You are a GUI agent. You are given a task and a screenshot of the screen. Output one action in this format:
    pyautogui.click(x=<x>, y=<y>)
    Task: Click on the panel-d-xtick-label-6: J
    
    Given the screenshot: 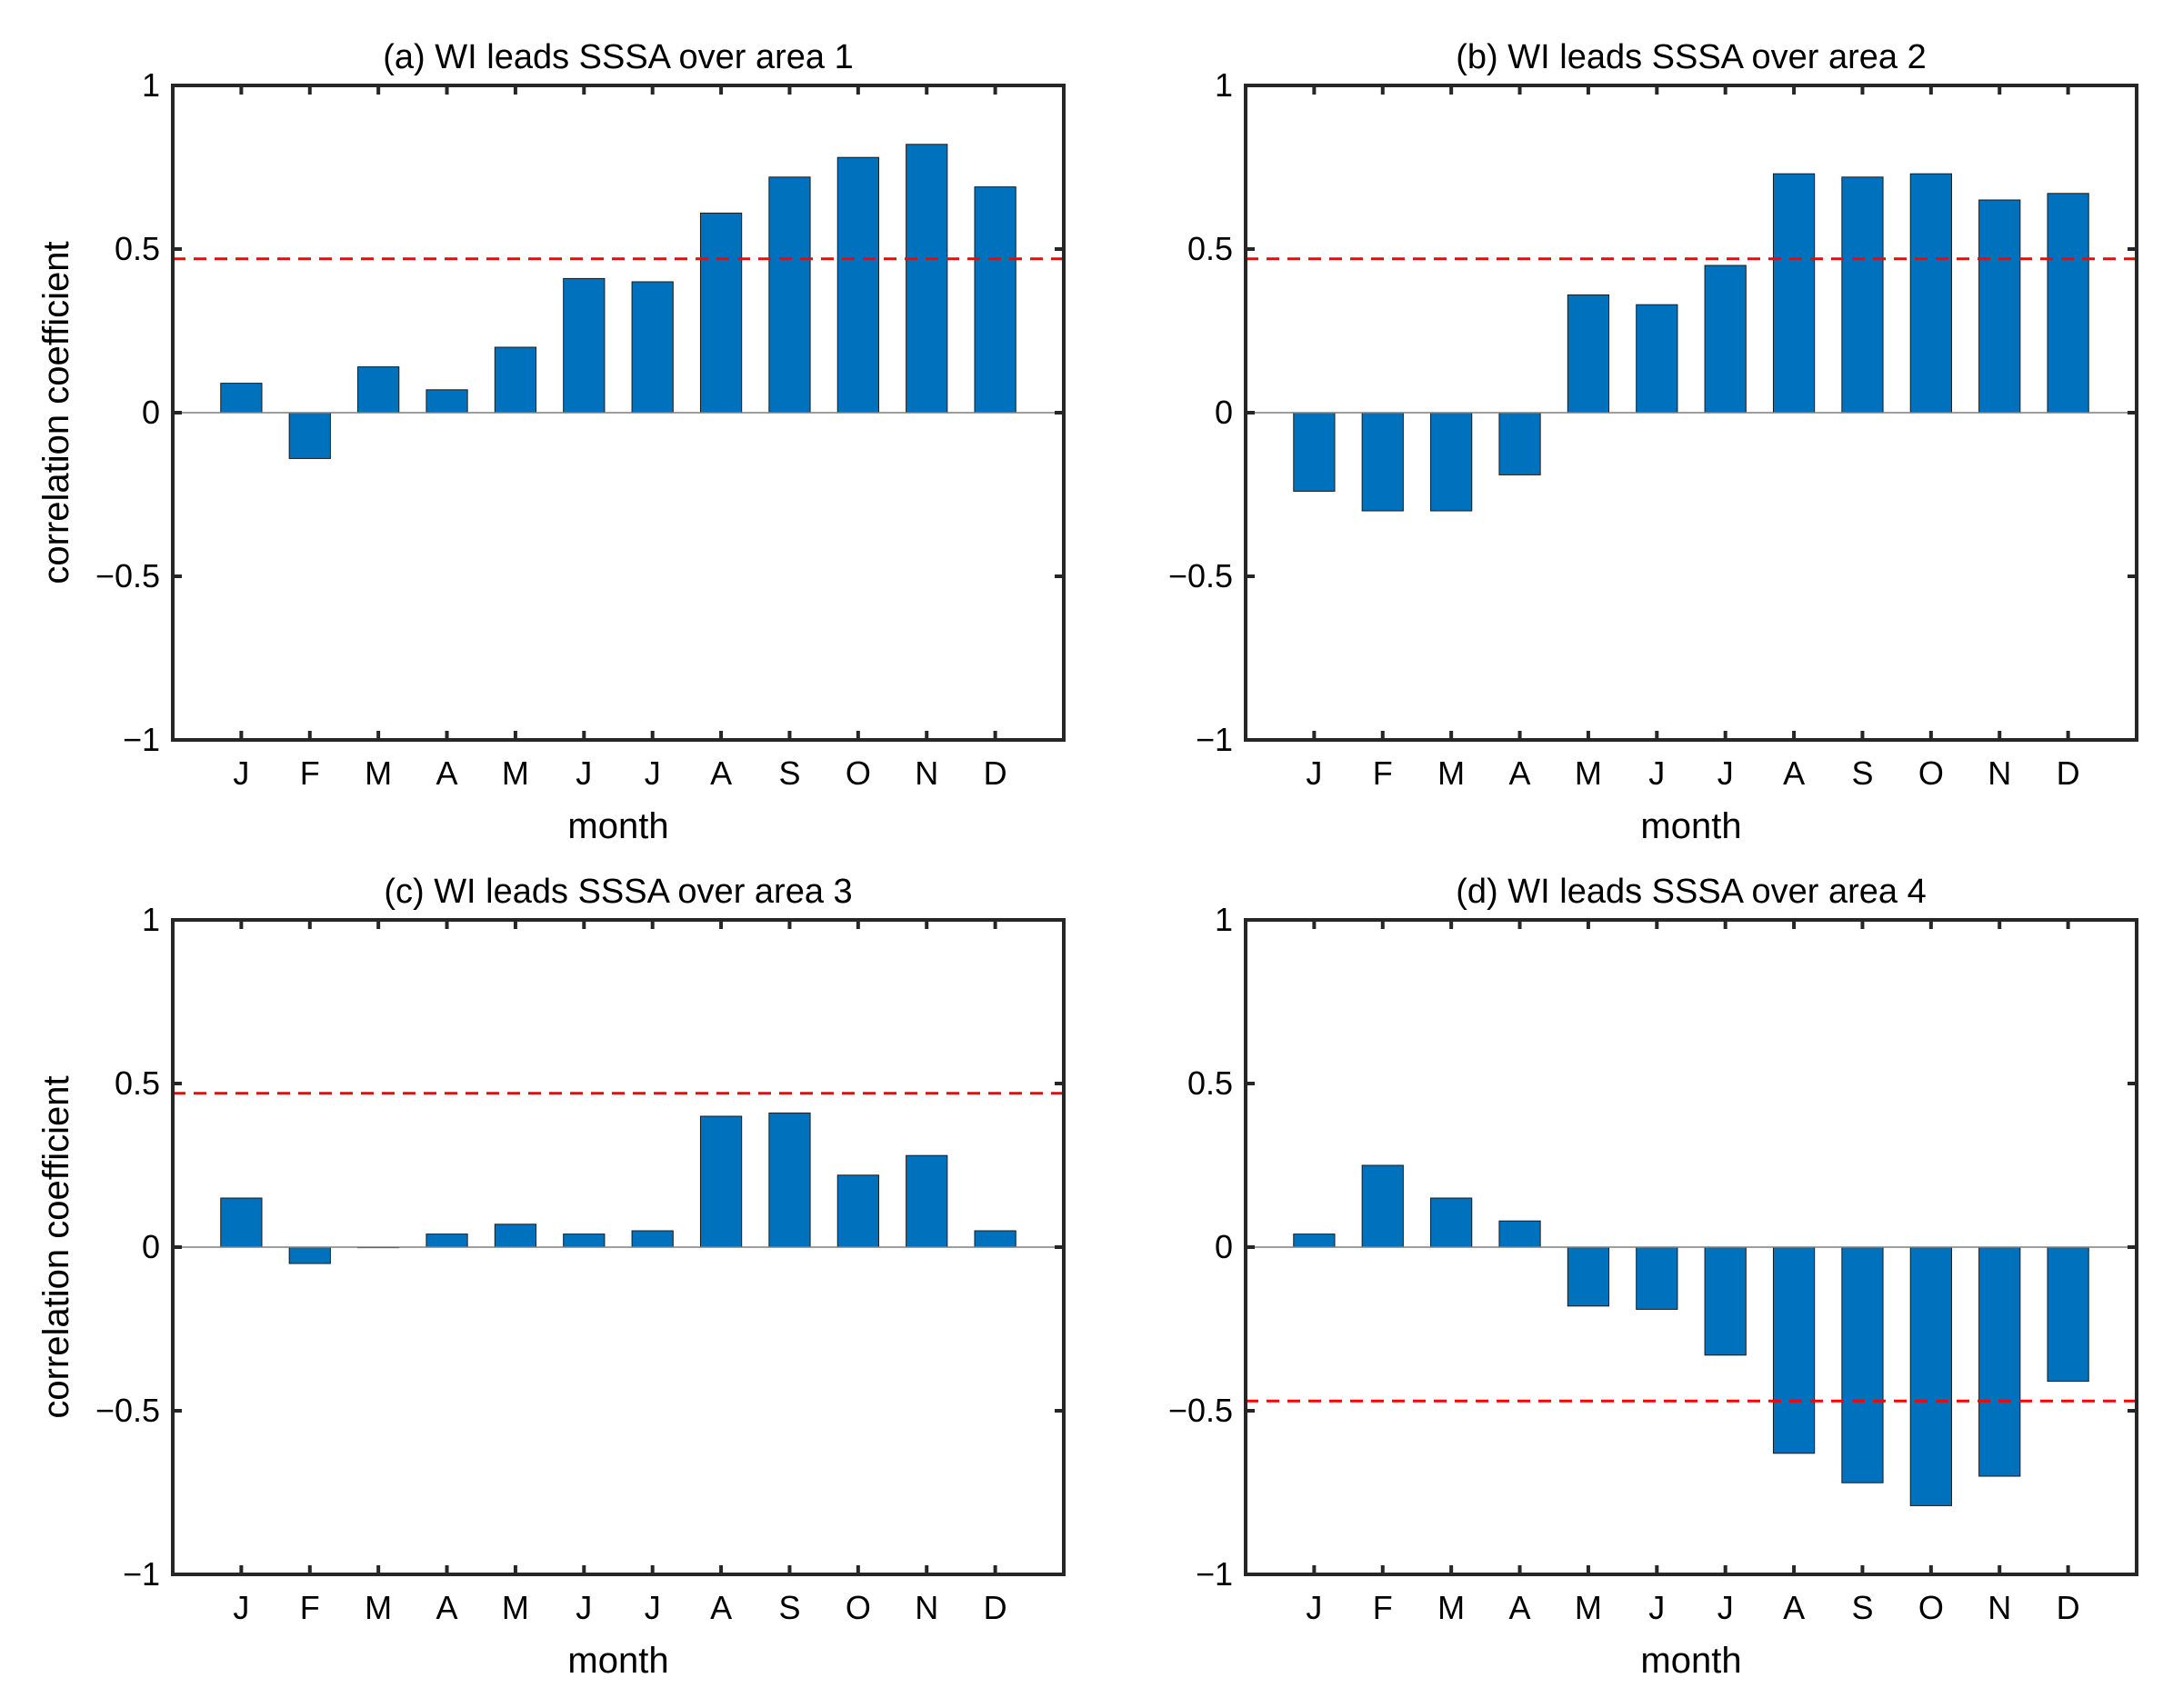 What is the action you would take?
    pyautogui.click(x=1656, y=1608)
    